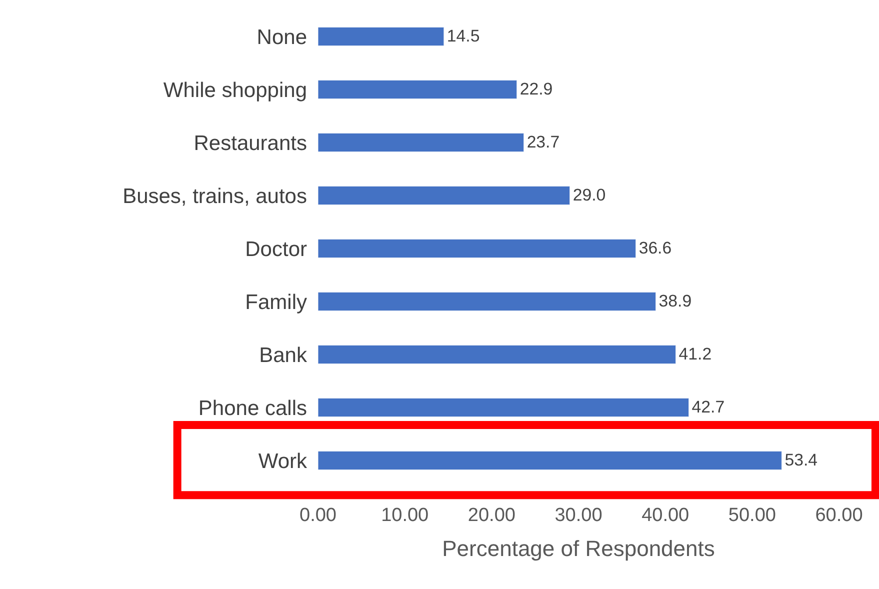  What do you see at coordinates (463, 36) in the screenshot?
I see `data-label: 14.5` at bounding box center [463, 36].